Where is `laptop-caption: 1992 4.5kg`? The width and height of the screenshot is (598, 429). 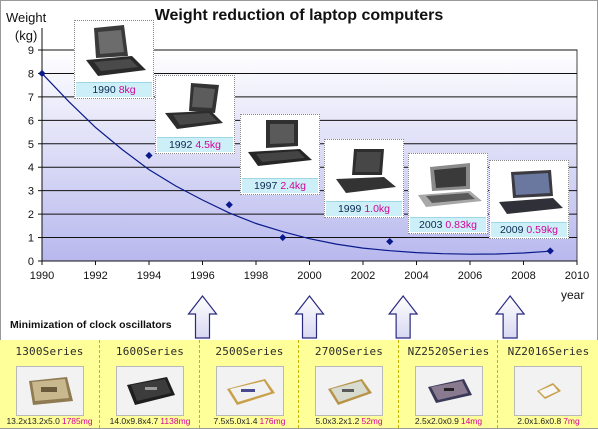 laptop-caption: 1992 4.5kg is located at coordinates (195, 144).